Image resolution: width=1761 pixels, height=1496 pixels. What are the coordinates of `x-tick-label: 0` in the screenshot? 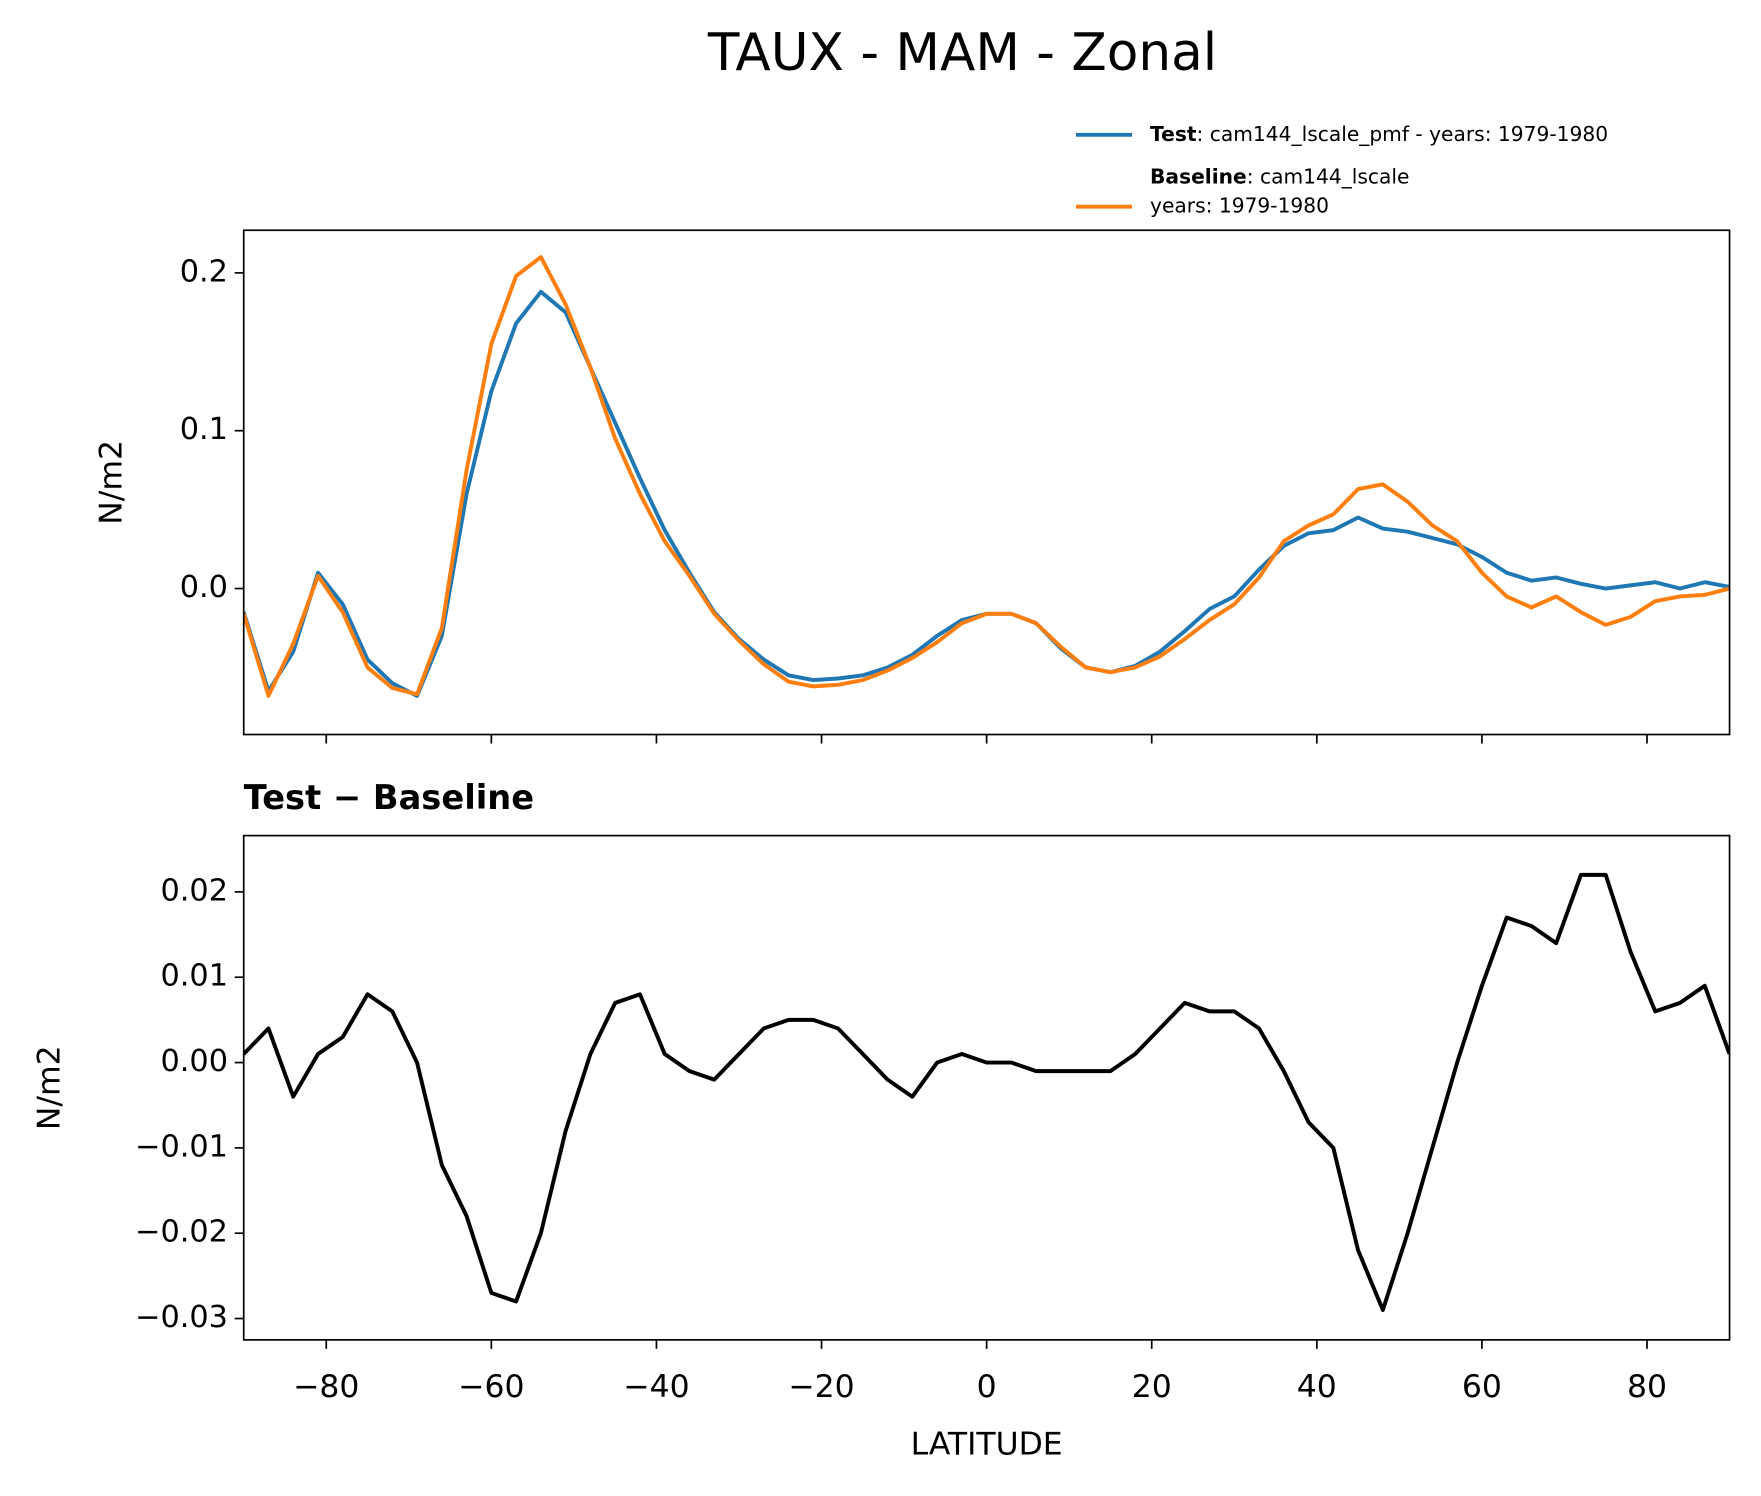 It's located at (987, 1387).